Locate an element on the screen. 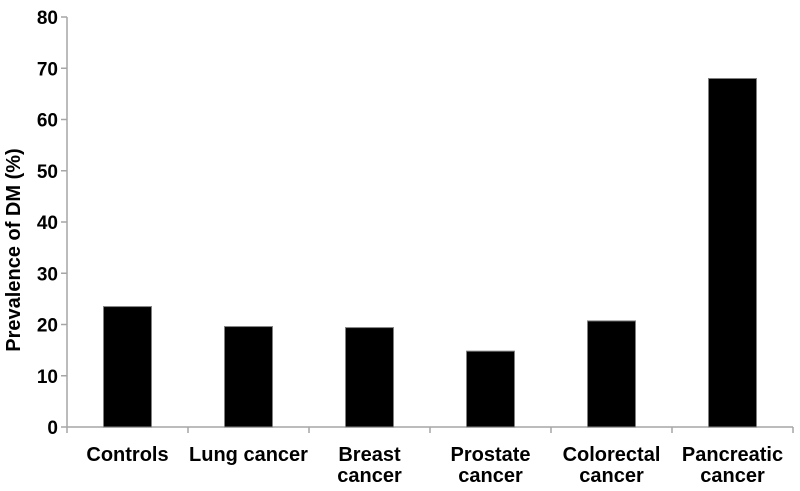 The width and height of the screenshot is (800, 491). bar-controls is located at coordinates (127, 367).